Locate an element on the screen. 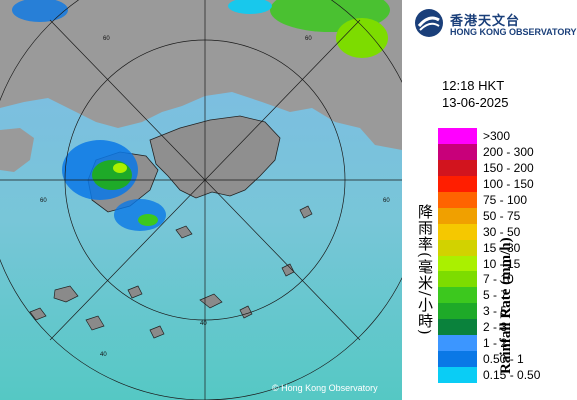 The width and height of the screenshot is (577, 400). legend-label: 1 - 2 is located at coordinates (495, 343).